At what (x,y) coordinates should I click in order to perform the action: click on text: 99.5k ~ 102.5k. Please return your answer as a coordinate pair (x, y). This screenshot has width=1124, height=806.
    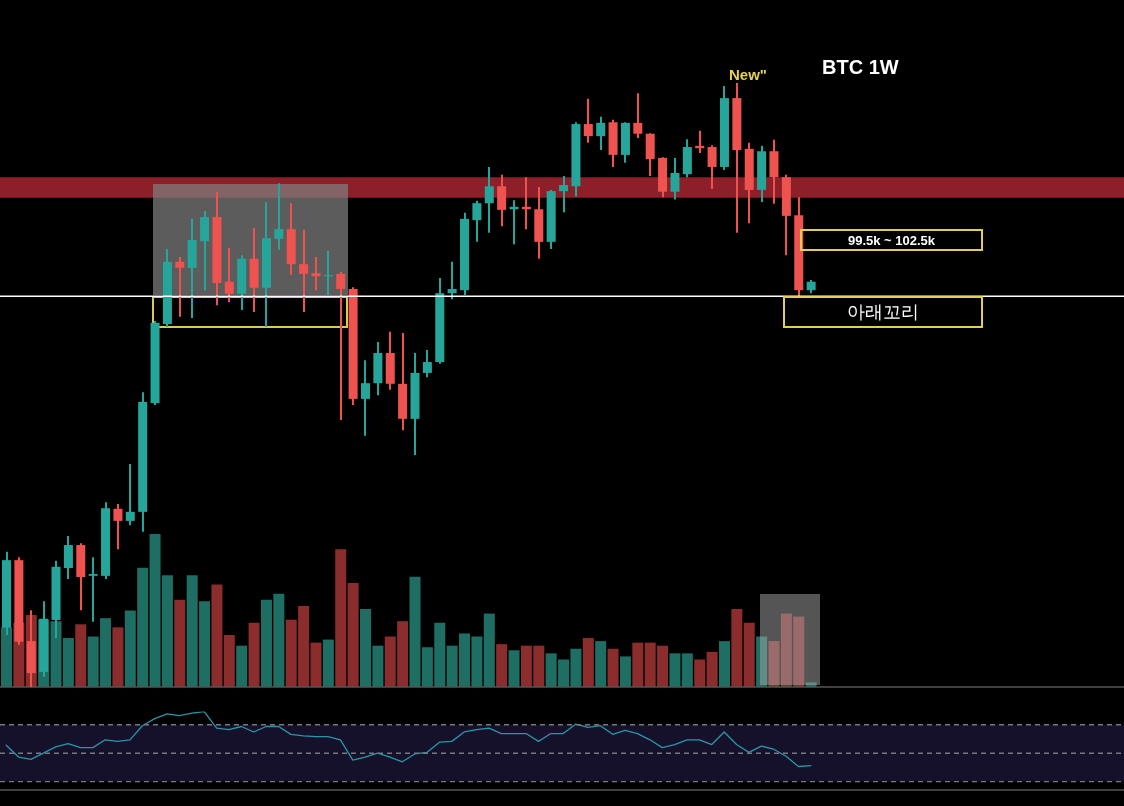
    Looking at the image, I should click on (891, 240).